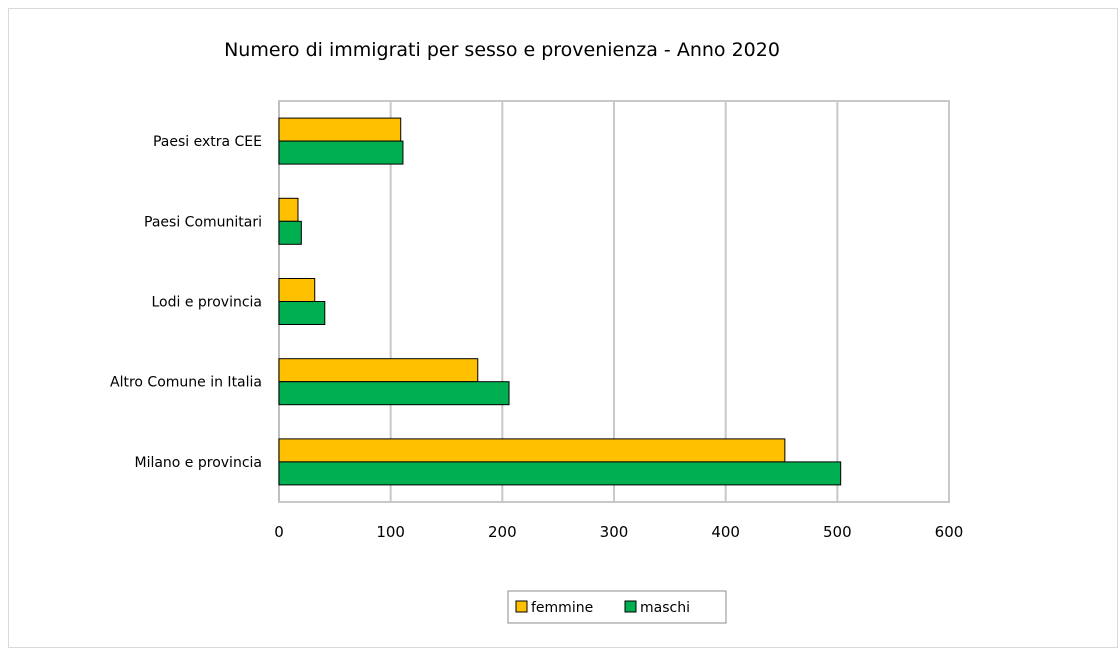 The image size is (1119, 648). Describe the element at coordinates (390, 532) in the screenshot. I see `x-tick-label: 100` at that location.